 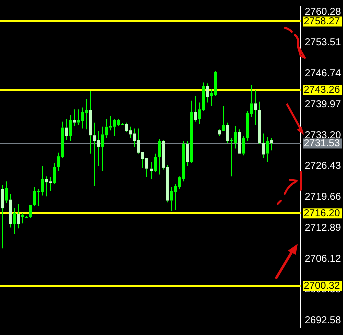 I want to click on ref-line-label: 2743.26, so click(x=322, y=90).